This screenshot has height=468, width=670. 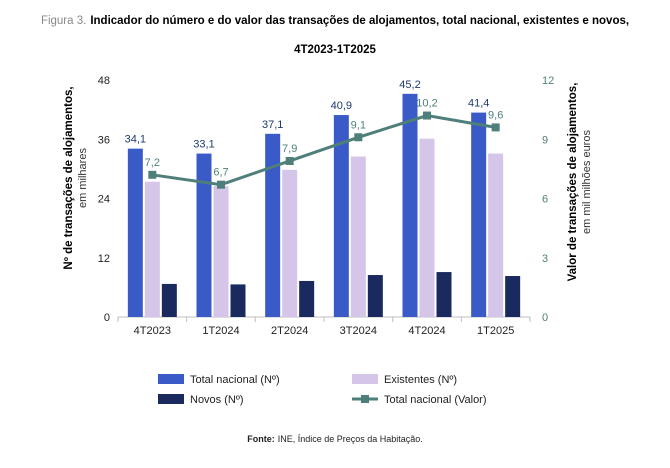 What do you see at coordinates (104, 81) in the screenshot?
I see `left-tick-label: 48` at bounding box center [104, 81].